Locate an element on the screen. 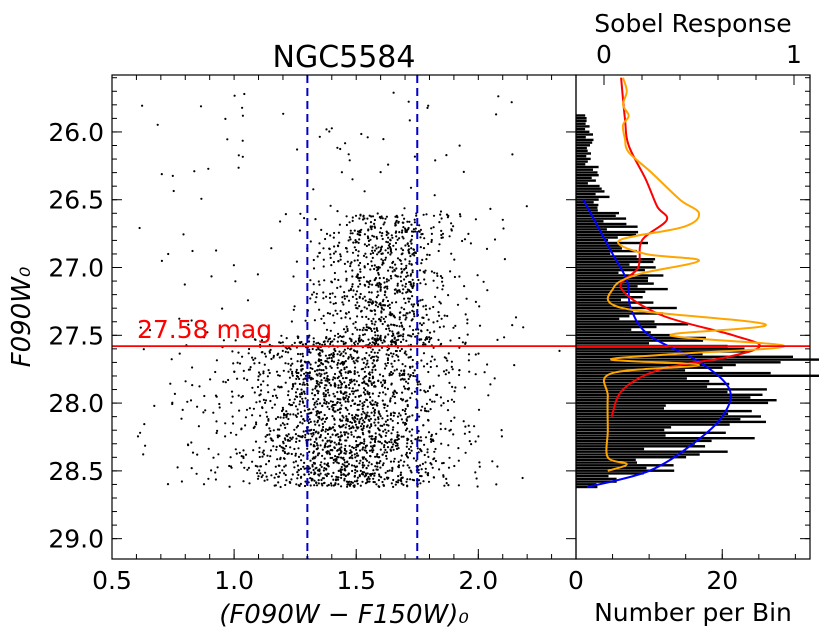  x-tick-label: 0.5 is located at coordinates (112, 580).